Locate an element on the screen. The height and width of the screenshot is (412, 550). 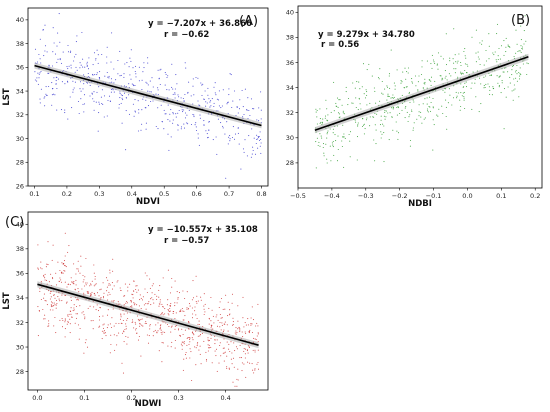
y-tick-label: 40 is located at coordinates (290, 13).